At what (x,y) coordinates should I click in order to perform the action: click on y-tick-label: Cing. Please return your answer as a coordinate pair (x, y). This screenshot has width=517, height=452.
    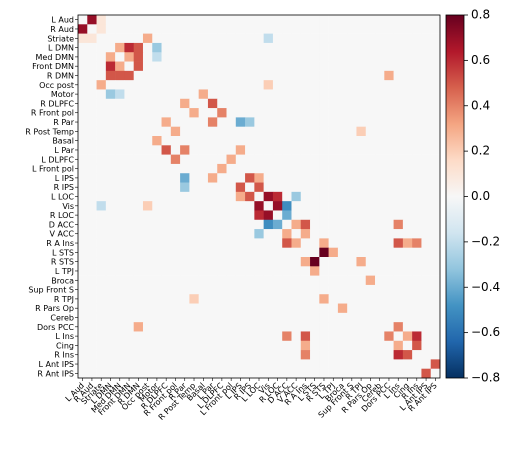
    Looking at the image, I should click on (65, 345).